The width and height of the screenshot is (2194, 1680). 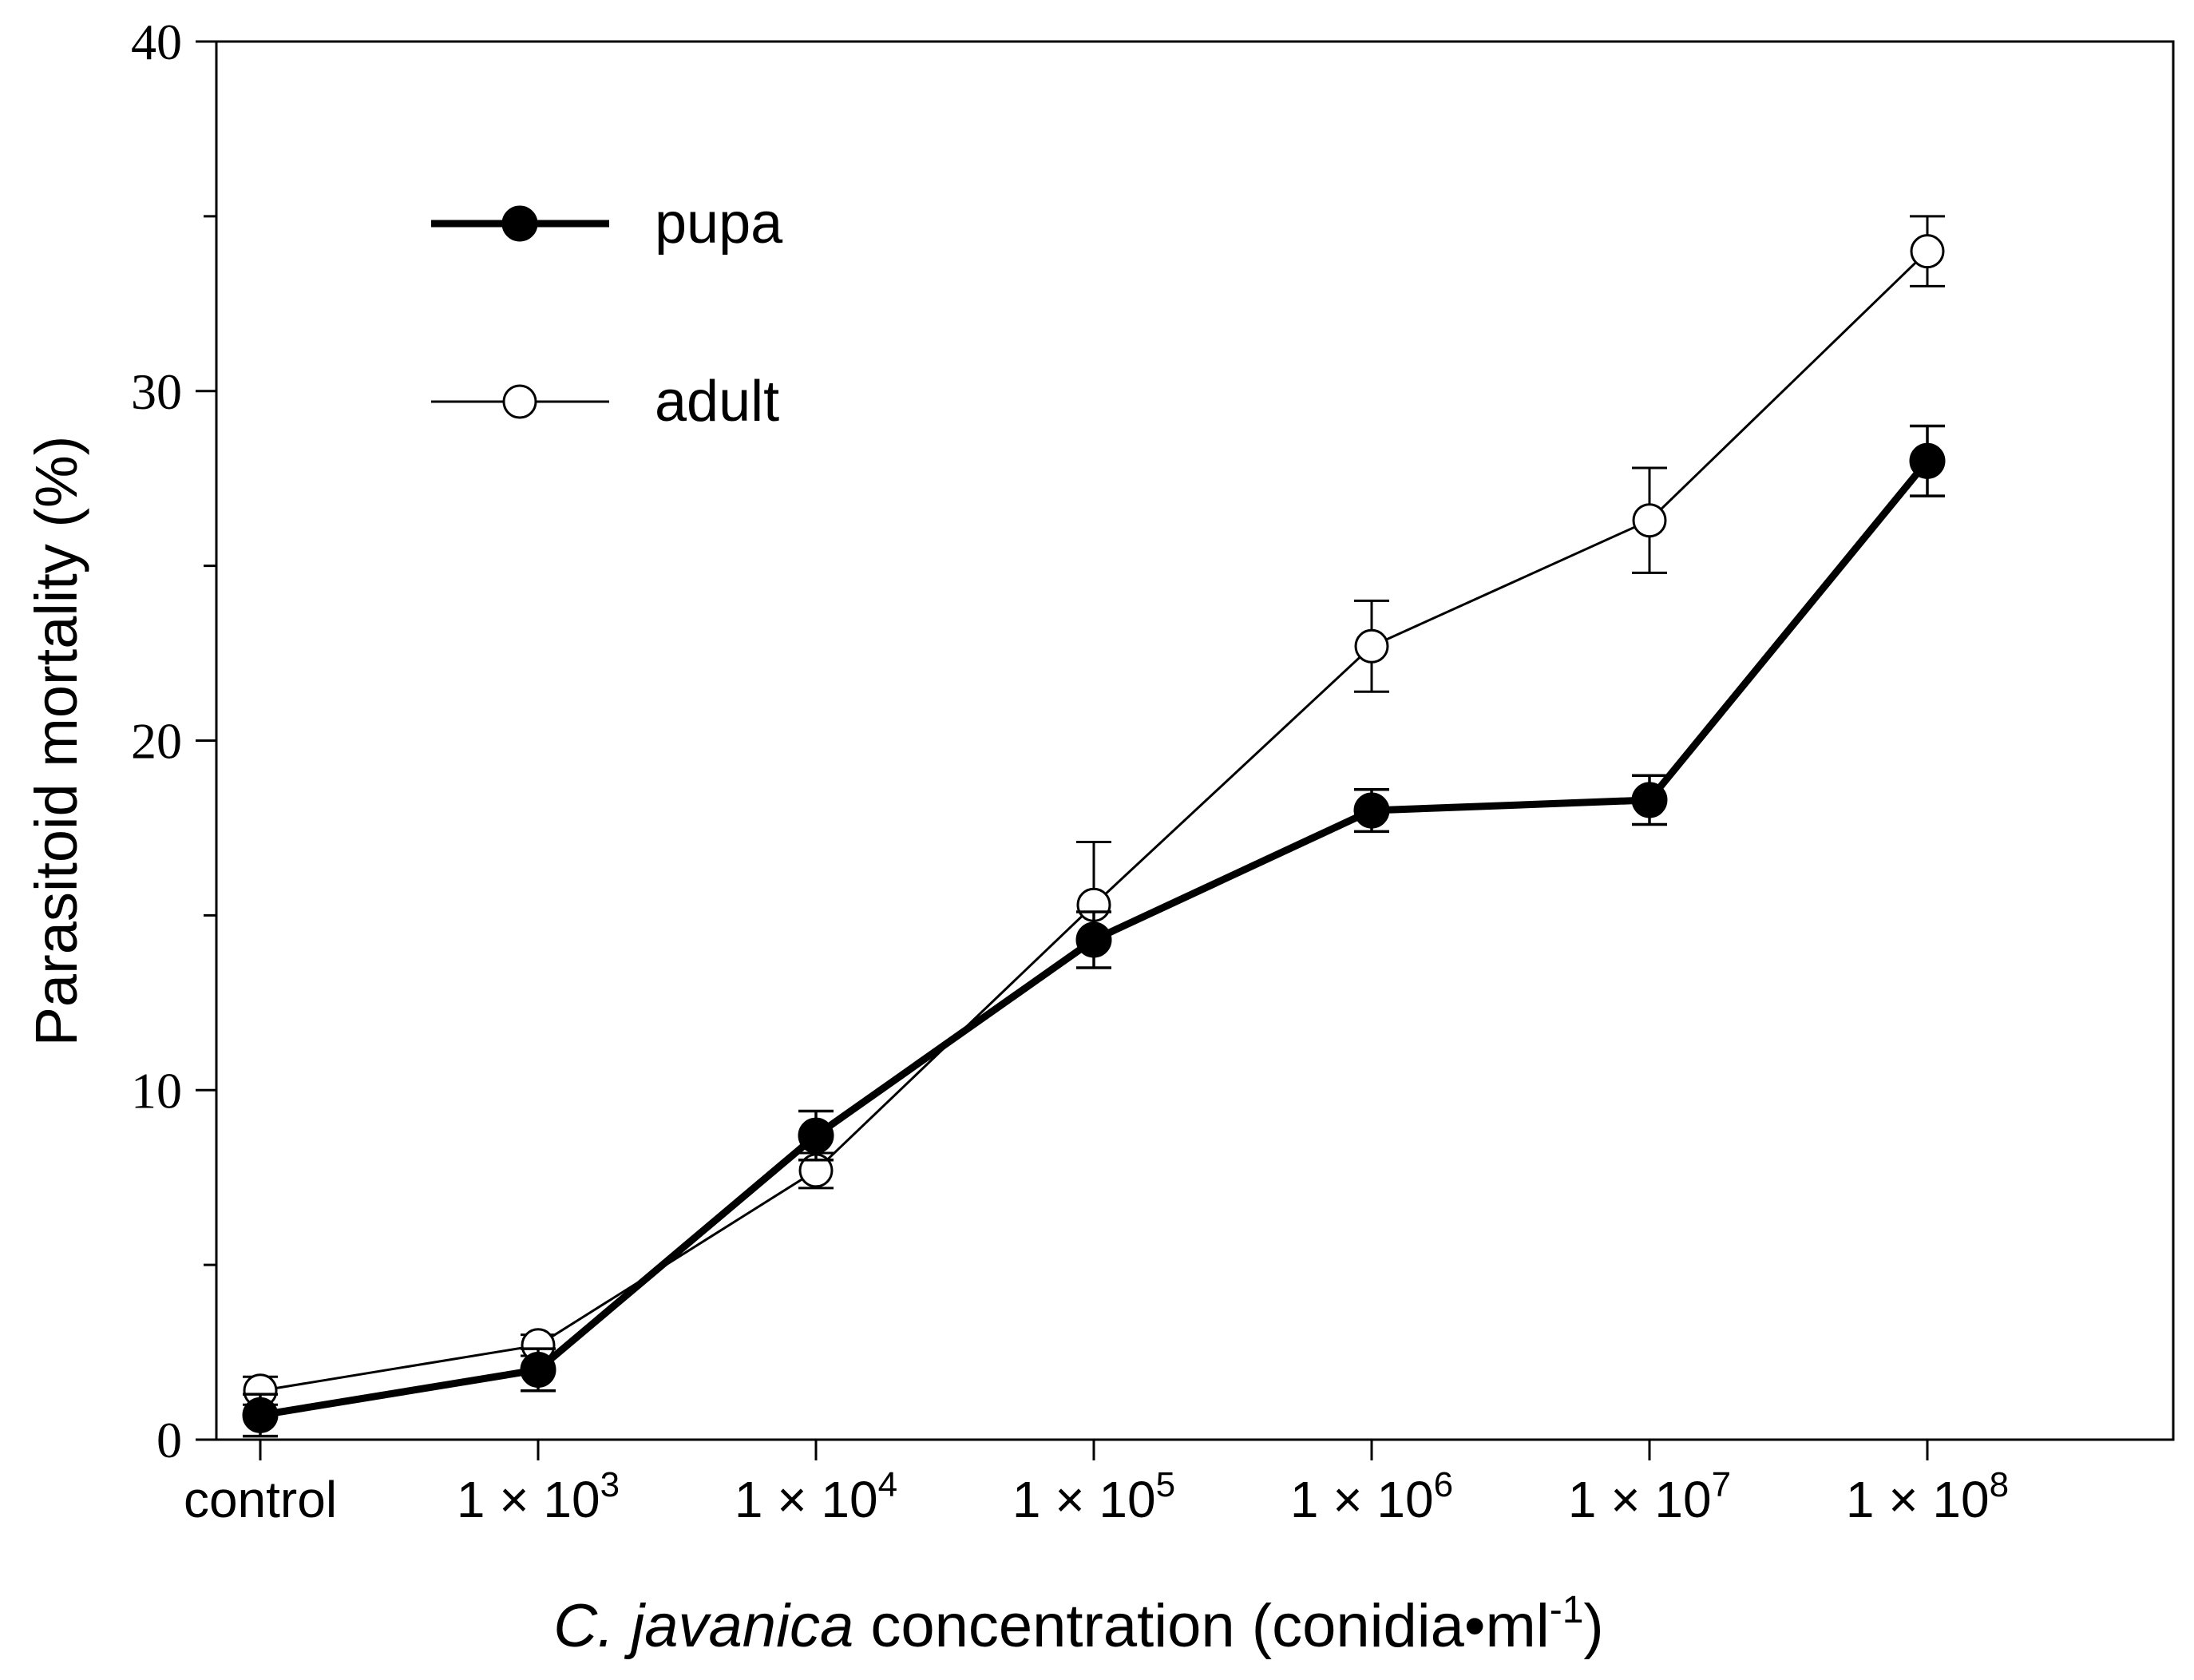 I want to click on y-tick-label: 0, so click(x=169, y=1440).